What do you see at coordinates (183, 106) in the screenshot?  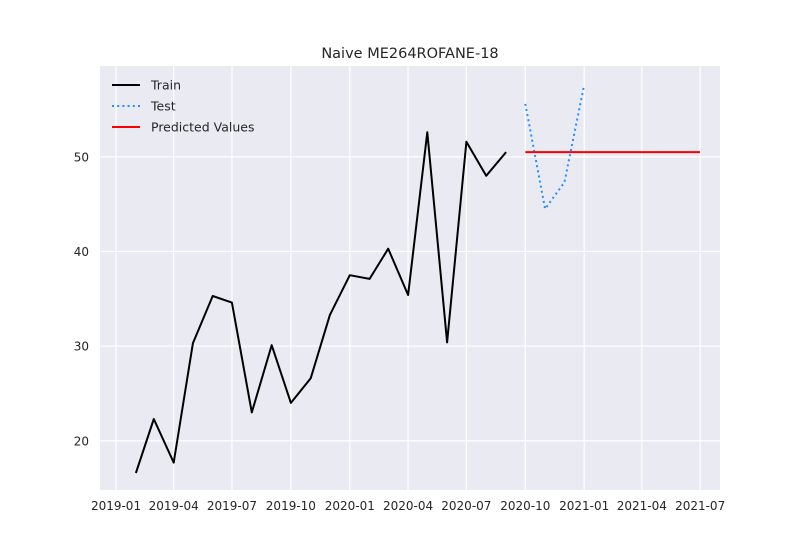 I see `legend: Train Test Predicted Values` at bounding box center [183, 106].